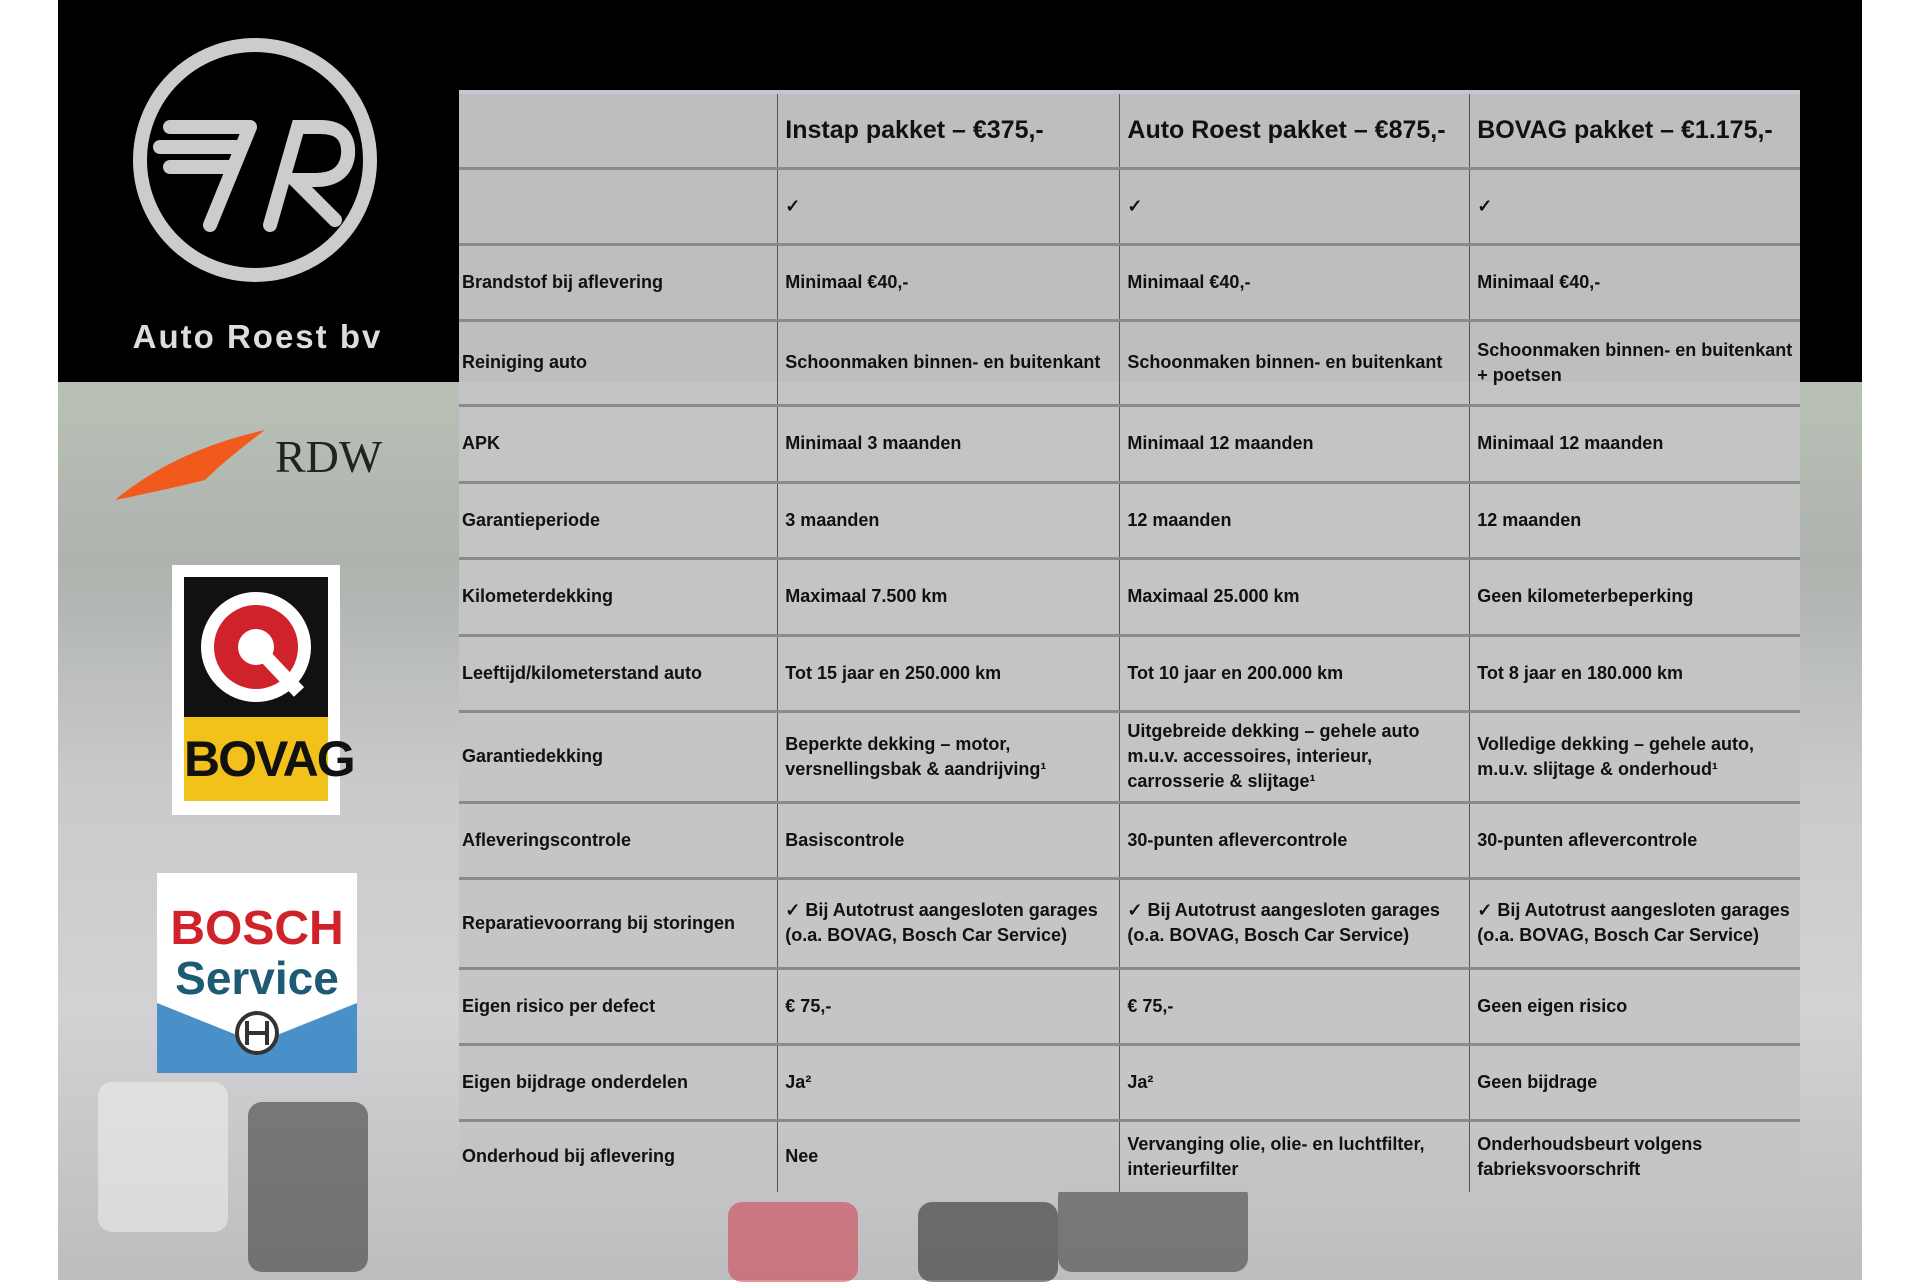 The image size is (1920, 1282). What do you see at coordinates (618, 1081) in the screenshot?
I see `row-label: Eigen bijdrage onderdelen` at bounding box center [618, 1081].